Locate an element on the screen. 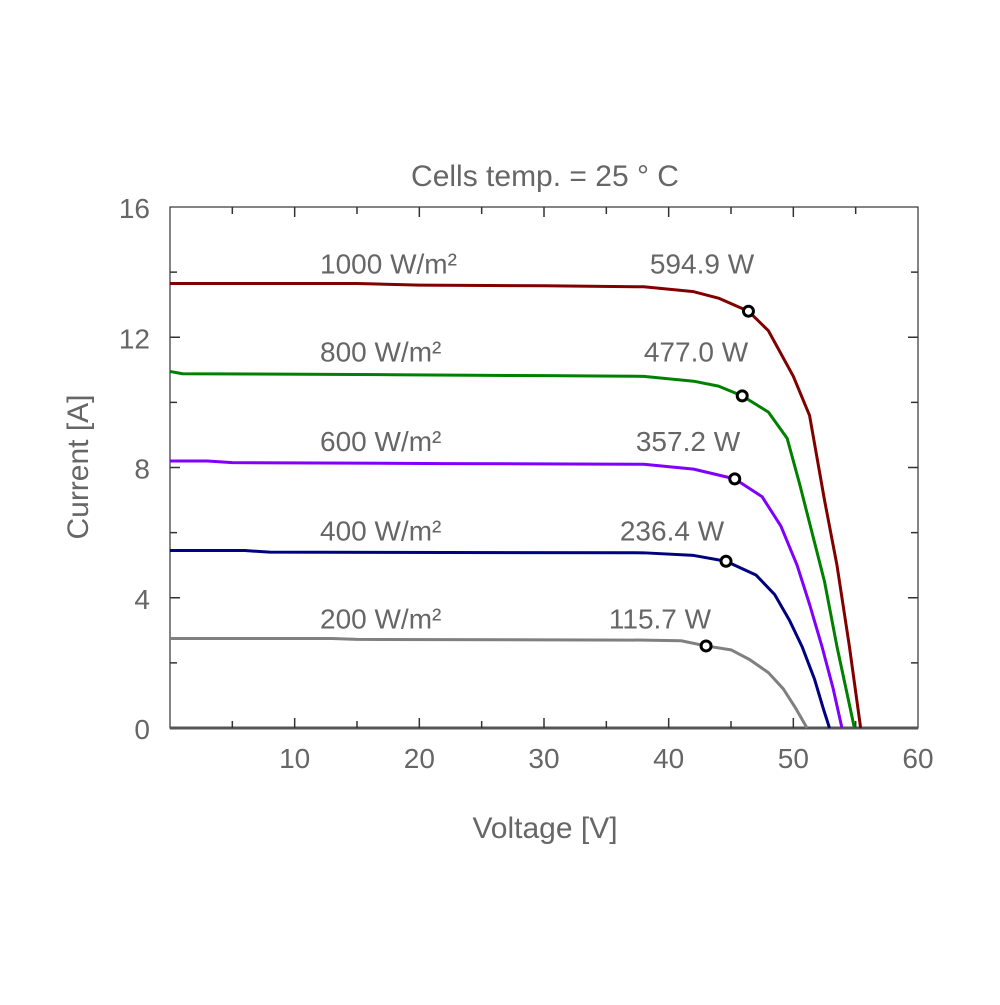 Image resolution: width=1000 pixels, height=1005 pixels. series-label: 800 W/m² is located at coordinates (380, 351).